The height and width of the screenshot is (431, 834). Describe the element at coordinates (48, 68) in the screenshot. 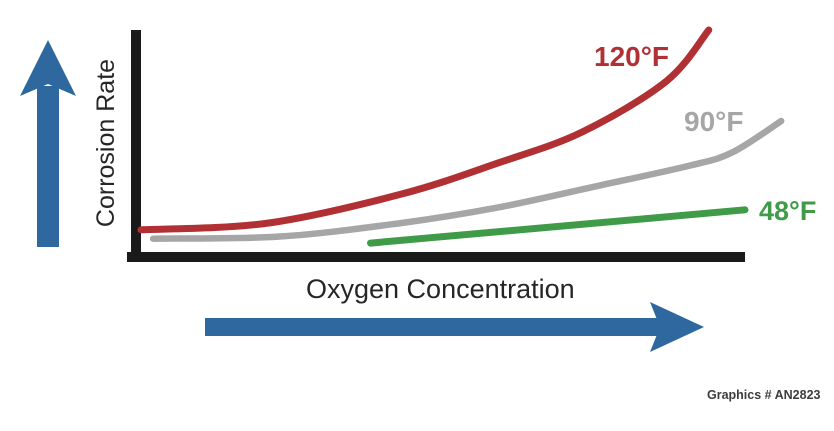

I see `y-arrow-head` at that location.